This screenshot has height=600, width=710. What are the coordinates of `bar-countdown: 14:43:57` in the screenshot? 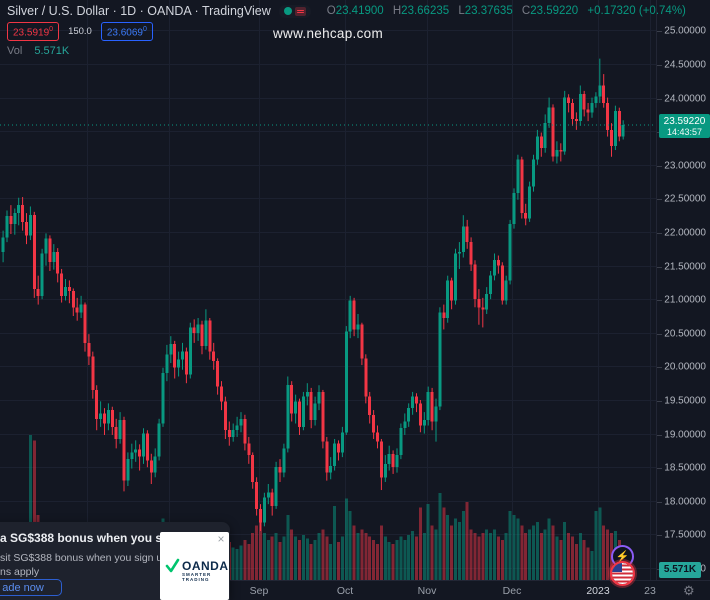 It's located at (684, 132).